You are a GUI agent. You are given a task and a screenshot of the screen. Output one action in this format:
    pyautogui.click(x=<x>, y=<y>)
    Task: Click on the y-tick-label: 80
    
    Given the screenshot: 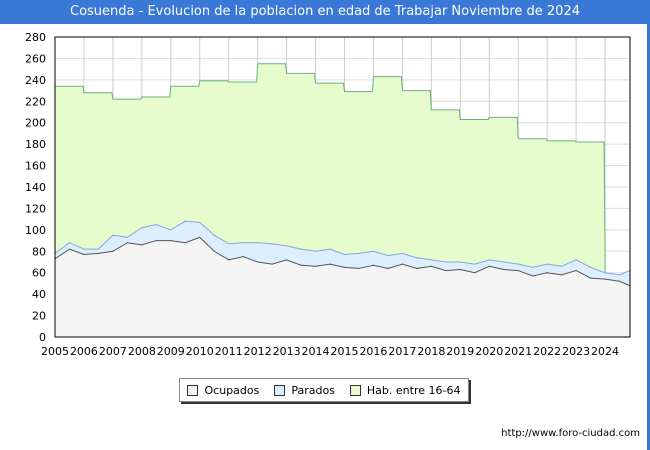 What is the action you would take?
    pyautogui.click(x=39, y=251)
    